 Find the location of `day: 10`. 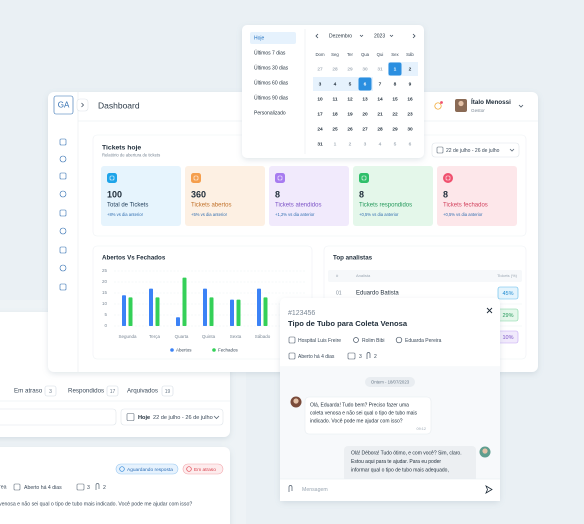

day: 10 is located at coordinates (320, 100).